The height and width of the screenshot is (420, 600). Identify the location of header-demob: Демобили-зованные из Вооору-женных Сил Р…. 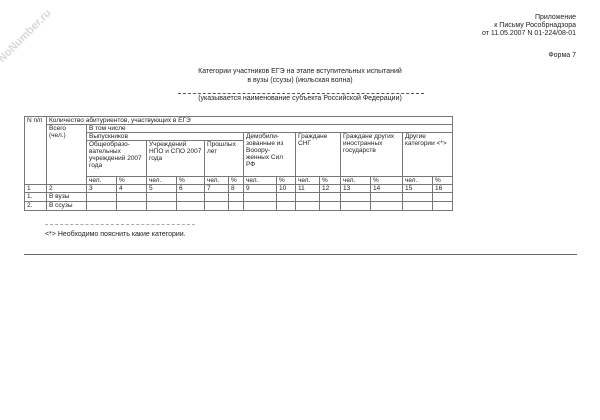
(269, 154).